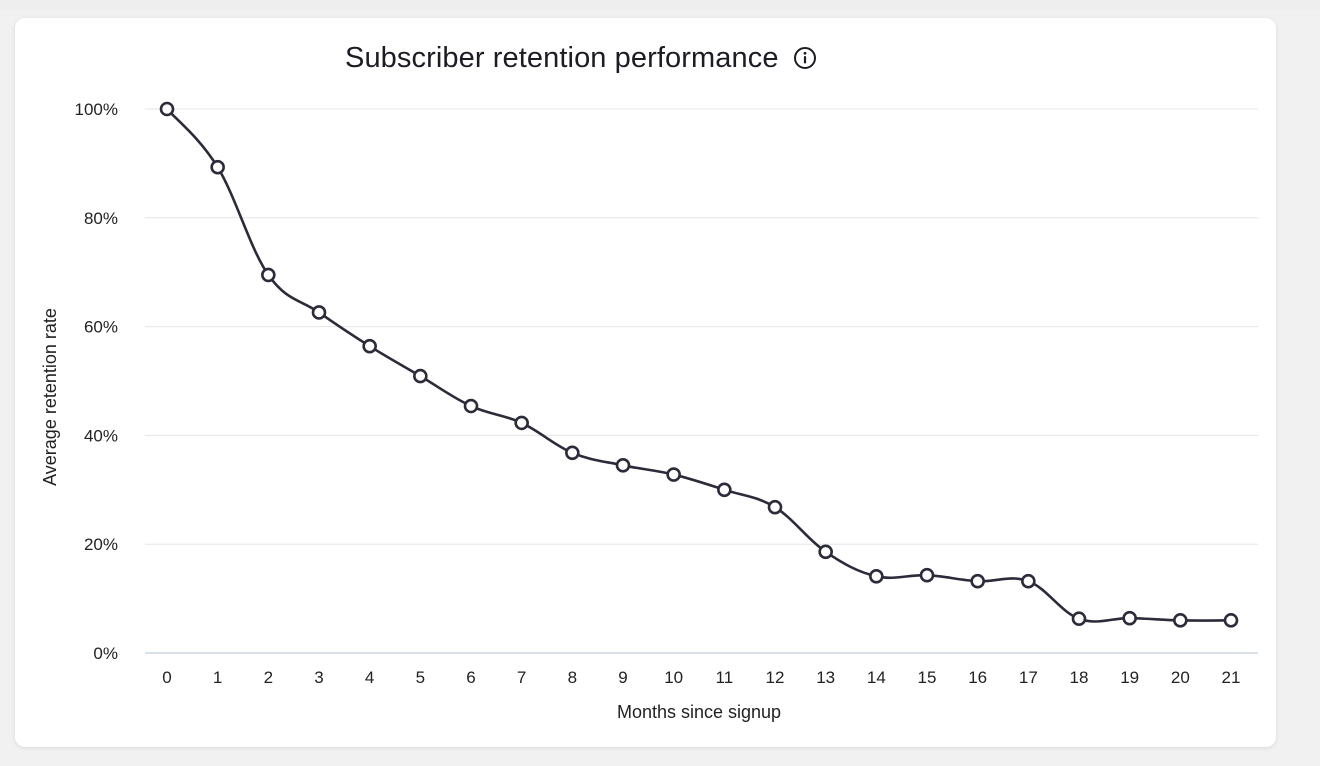 The width and height of the screenshot is (1320, 766). What do you see at coordinates (977, 677) in the screenshot?
I see `x-tick-label: 16` at bounding box center [977, 677].